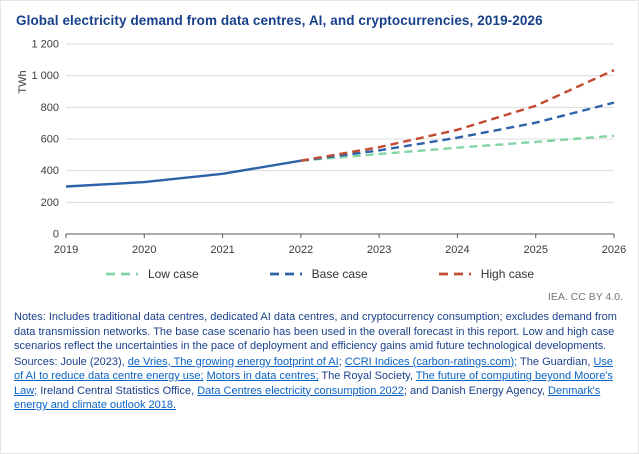 Image resolution: width=639 pixels, height=454 pixels. What do you see at coordinates (117, 390) in the screenshot?
I see `source-text-segment: Ireland Central Statistics Office,` at bounding box center [117, 390].